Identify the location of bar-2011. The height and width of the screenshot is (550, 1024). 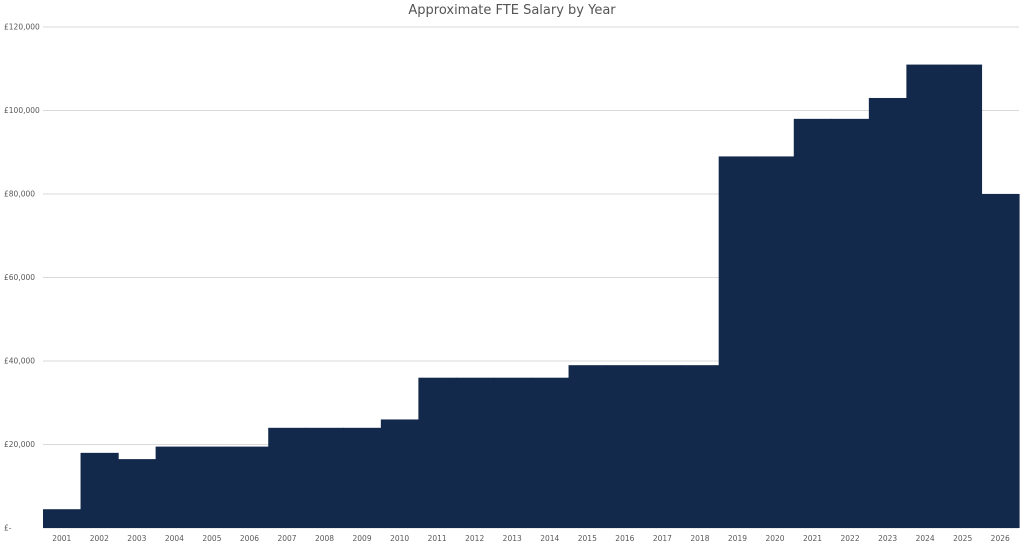
(437, 452).